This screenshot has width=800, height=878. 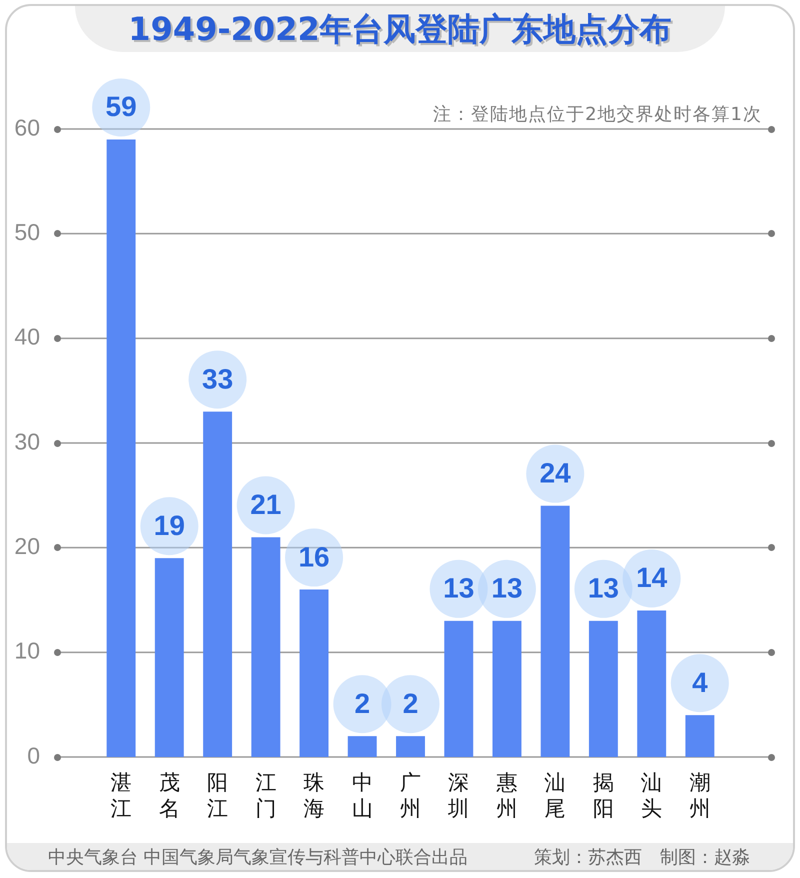 What do you see at coordinates (699, 795) in the screenshot?
I see `x-tick-label: 潮州` at bounding box center [699, 795].